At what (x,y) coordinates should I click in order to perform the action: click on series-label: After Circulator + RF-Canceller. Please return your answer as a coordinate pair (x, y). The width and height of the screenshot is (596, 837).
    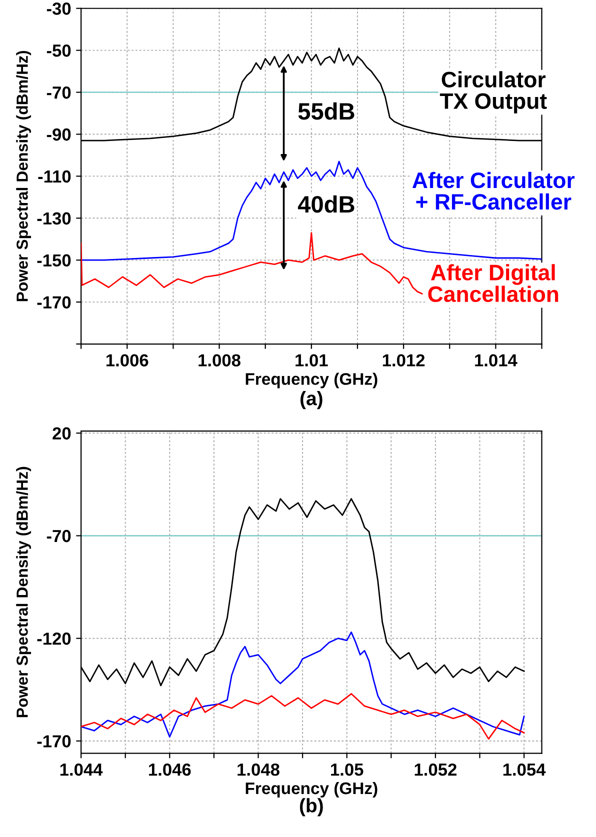
    Looking at the image, I should click on (493, 191).